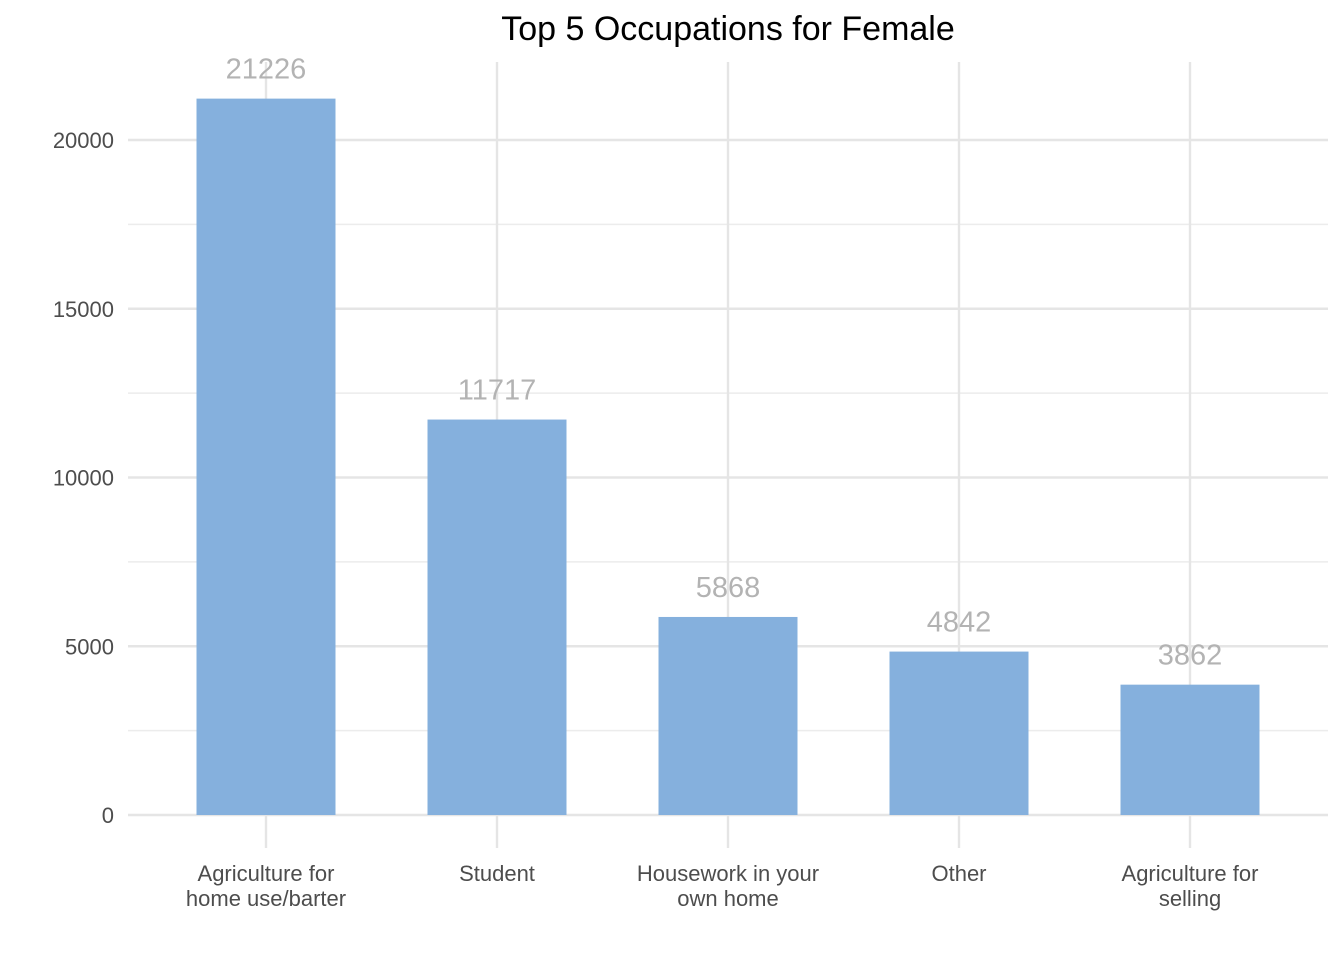 The image size is (1344, 960). I want to click on data-label: 11717, so click(497, 391).